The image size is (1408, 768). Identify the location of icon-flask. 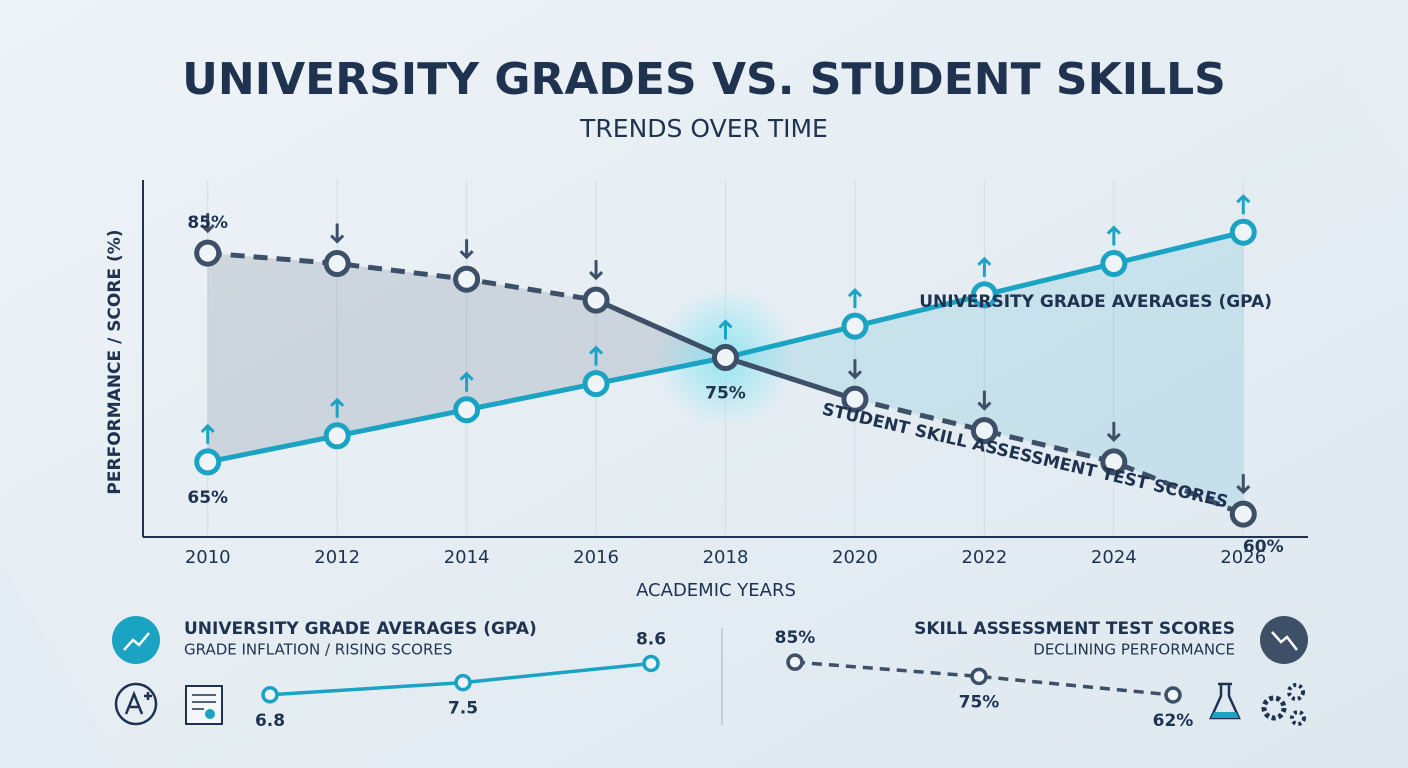
(1225, 701).